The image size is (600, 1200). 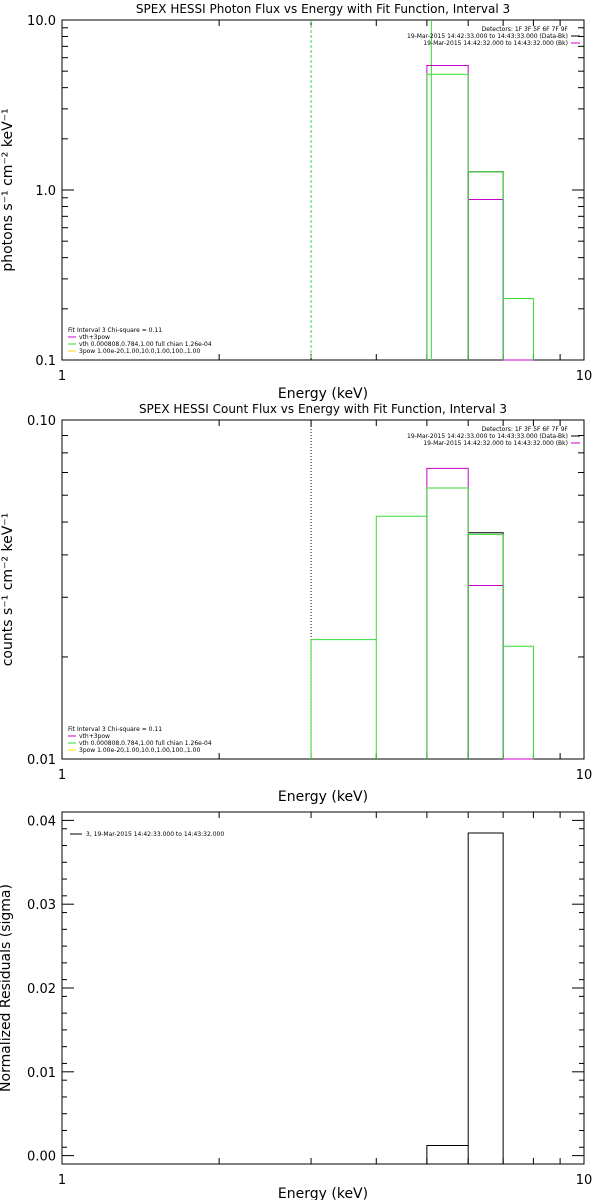 What do you see at coordinates (41, 1157) in the screenshot?
I see `y-tick-label: 0.00` at bounding box center [41, 1157].